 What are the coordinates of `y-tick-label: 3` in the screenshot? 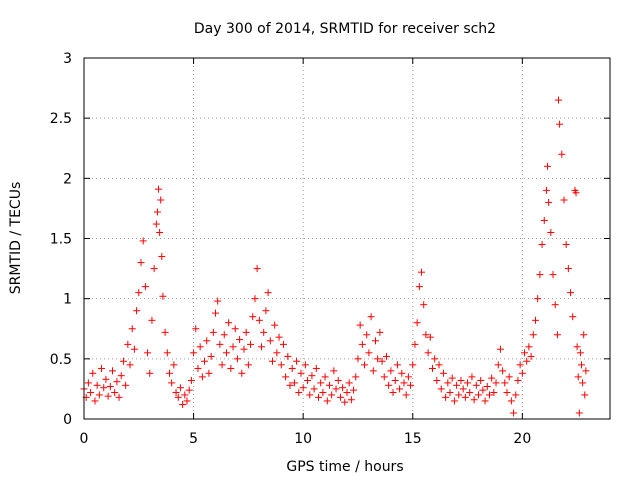 It's located at (67, 59).